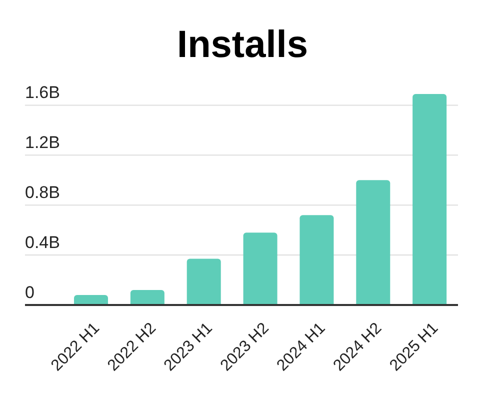 The width and height of the screenshot is (485, 395). Describe the element at coordinates (29, 292) in the screenshot. I see `y-tick-label: 0` at that location.